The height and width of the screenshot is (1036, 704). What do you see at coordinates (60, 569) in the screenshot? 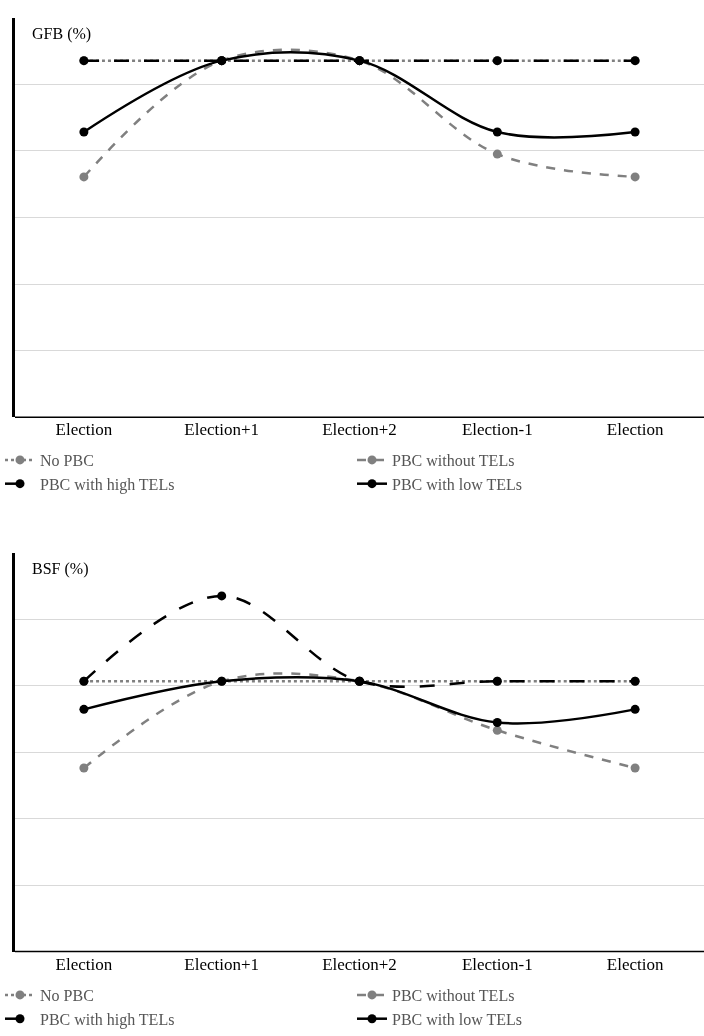
I see `y-axis-title: BSF (%)` at bounding box center [60, 569].